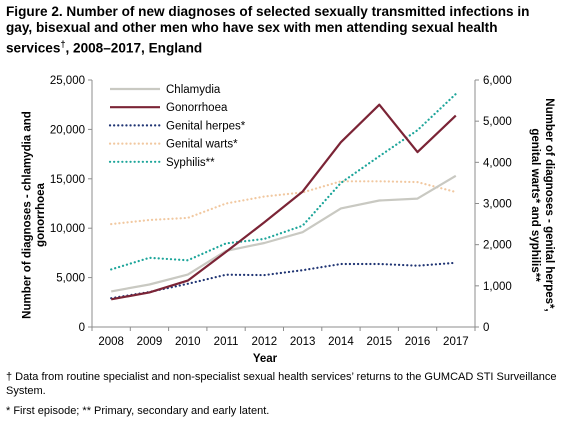 This screenshot has height=436, width=563. Describe the element at coordinates (341, 342) in the screenshot. I see `x-tick-label: 2014` at that location.